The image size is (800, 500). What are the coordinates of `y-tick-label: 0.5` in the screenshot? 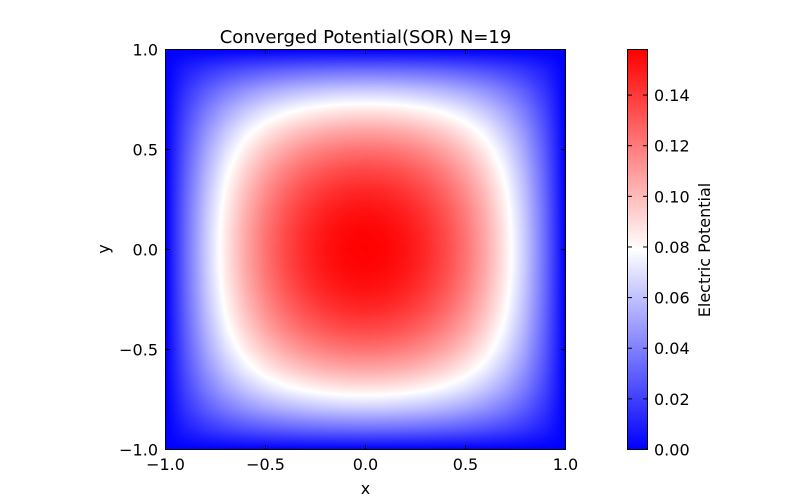 It's located at (145, 150).